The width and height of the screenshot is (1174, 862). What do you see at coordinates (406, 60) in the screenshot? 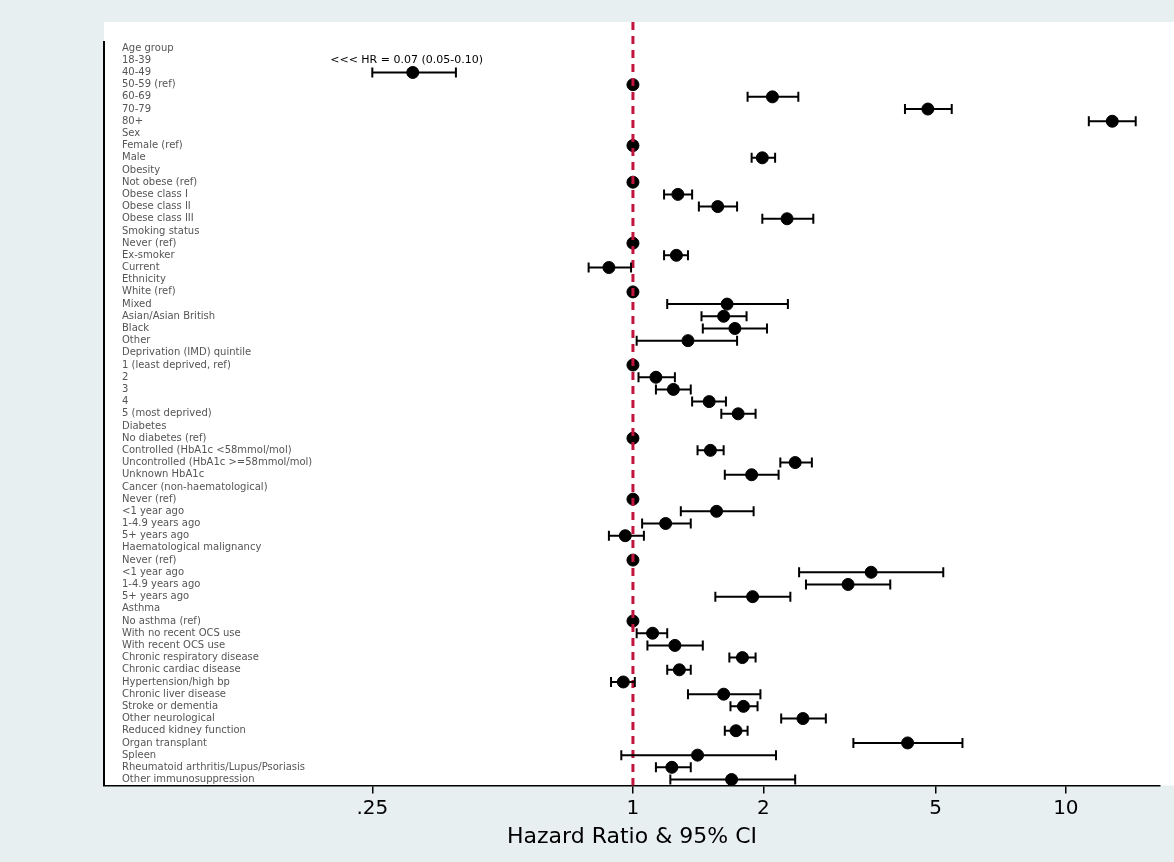
I see `annotation: <<< HR = 0.07 (0.05-0.10)` at bounding box center [406, 60].